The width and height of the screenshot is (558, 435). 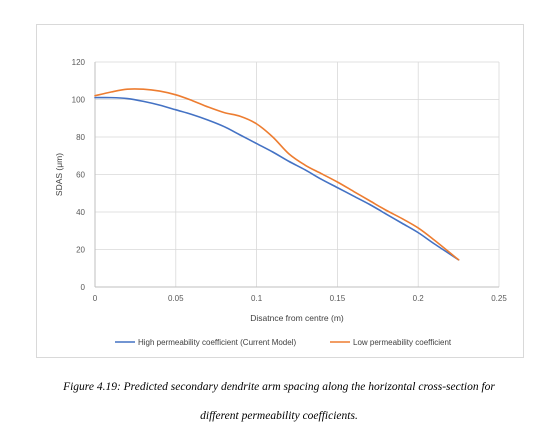 I want to click on y-tick-label: 40, so click(x=80, y=212).